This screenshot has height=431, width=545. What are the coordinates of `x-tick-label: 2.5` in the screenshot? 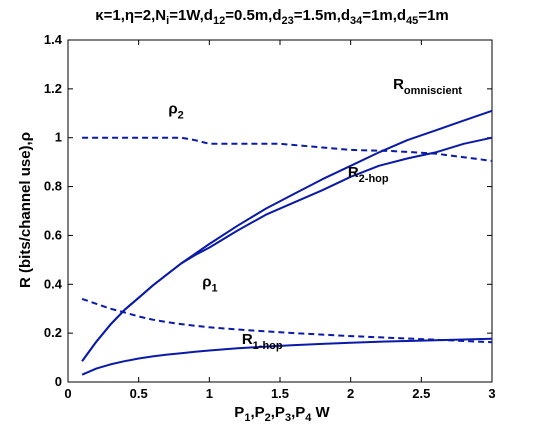 It's located at (421, 393).